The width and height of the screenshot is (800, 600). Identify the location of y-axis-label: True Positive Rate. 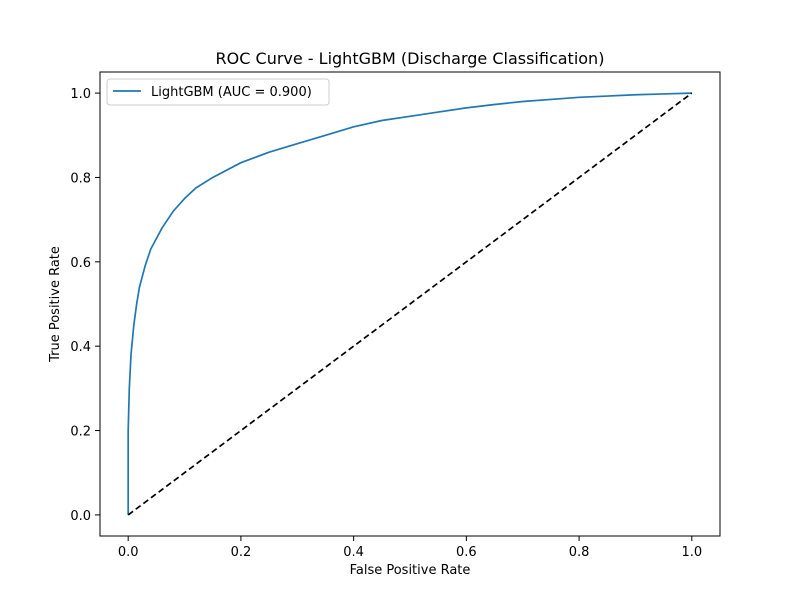
(55, 304).